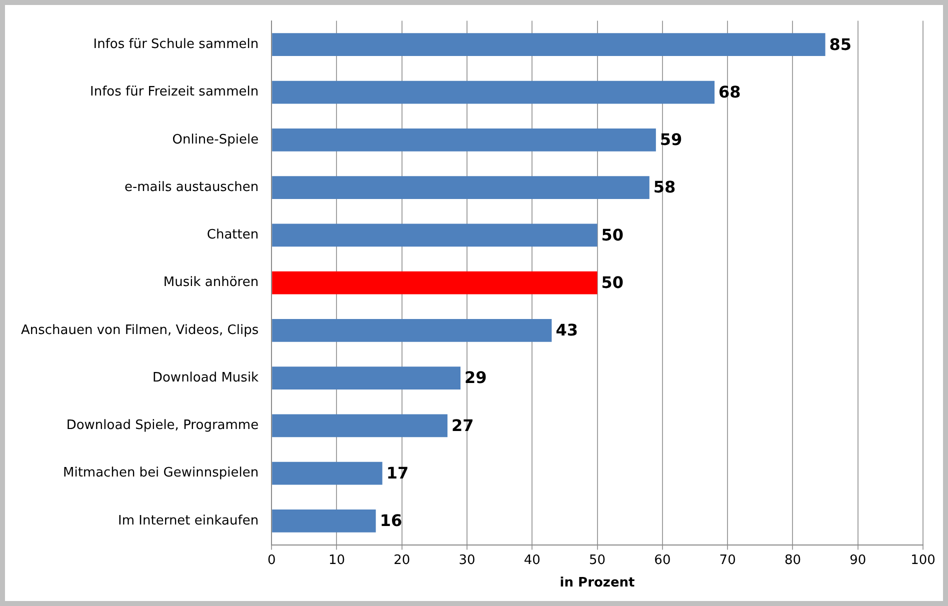 This screenshot has height=606, width=948. I want to click on y-tick-label: Online-Spiele, so click(215, 140).